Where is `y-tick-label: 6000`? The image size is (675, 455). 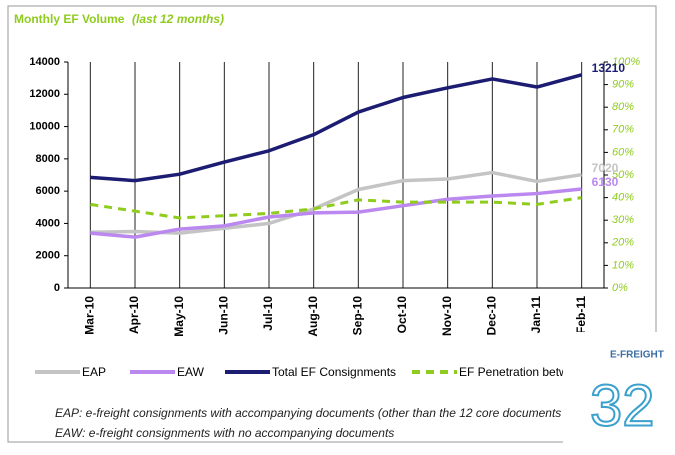
y-tick-label: 6000 is located at coordinates (48, 191).